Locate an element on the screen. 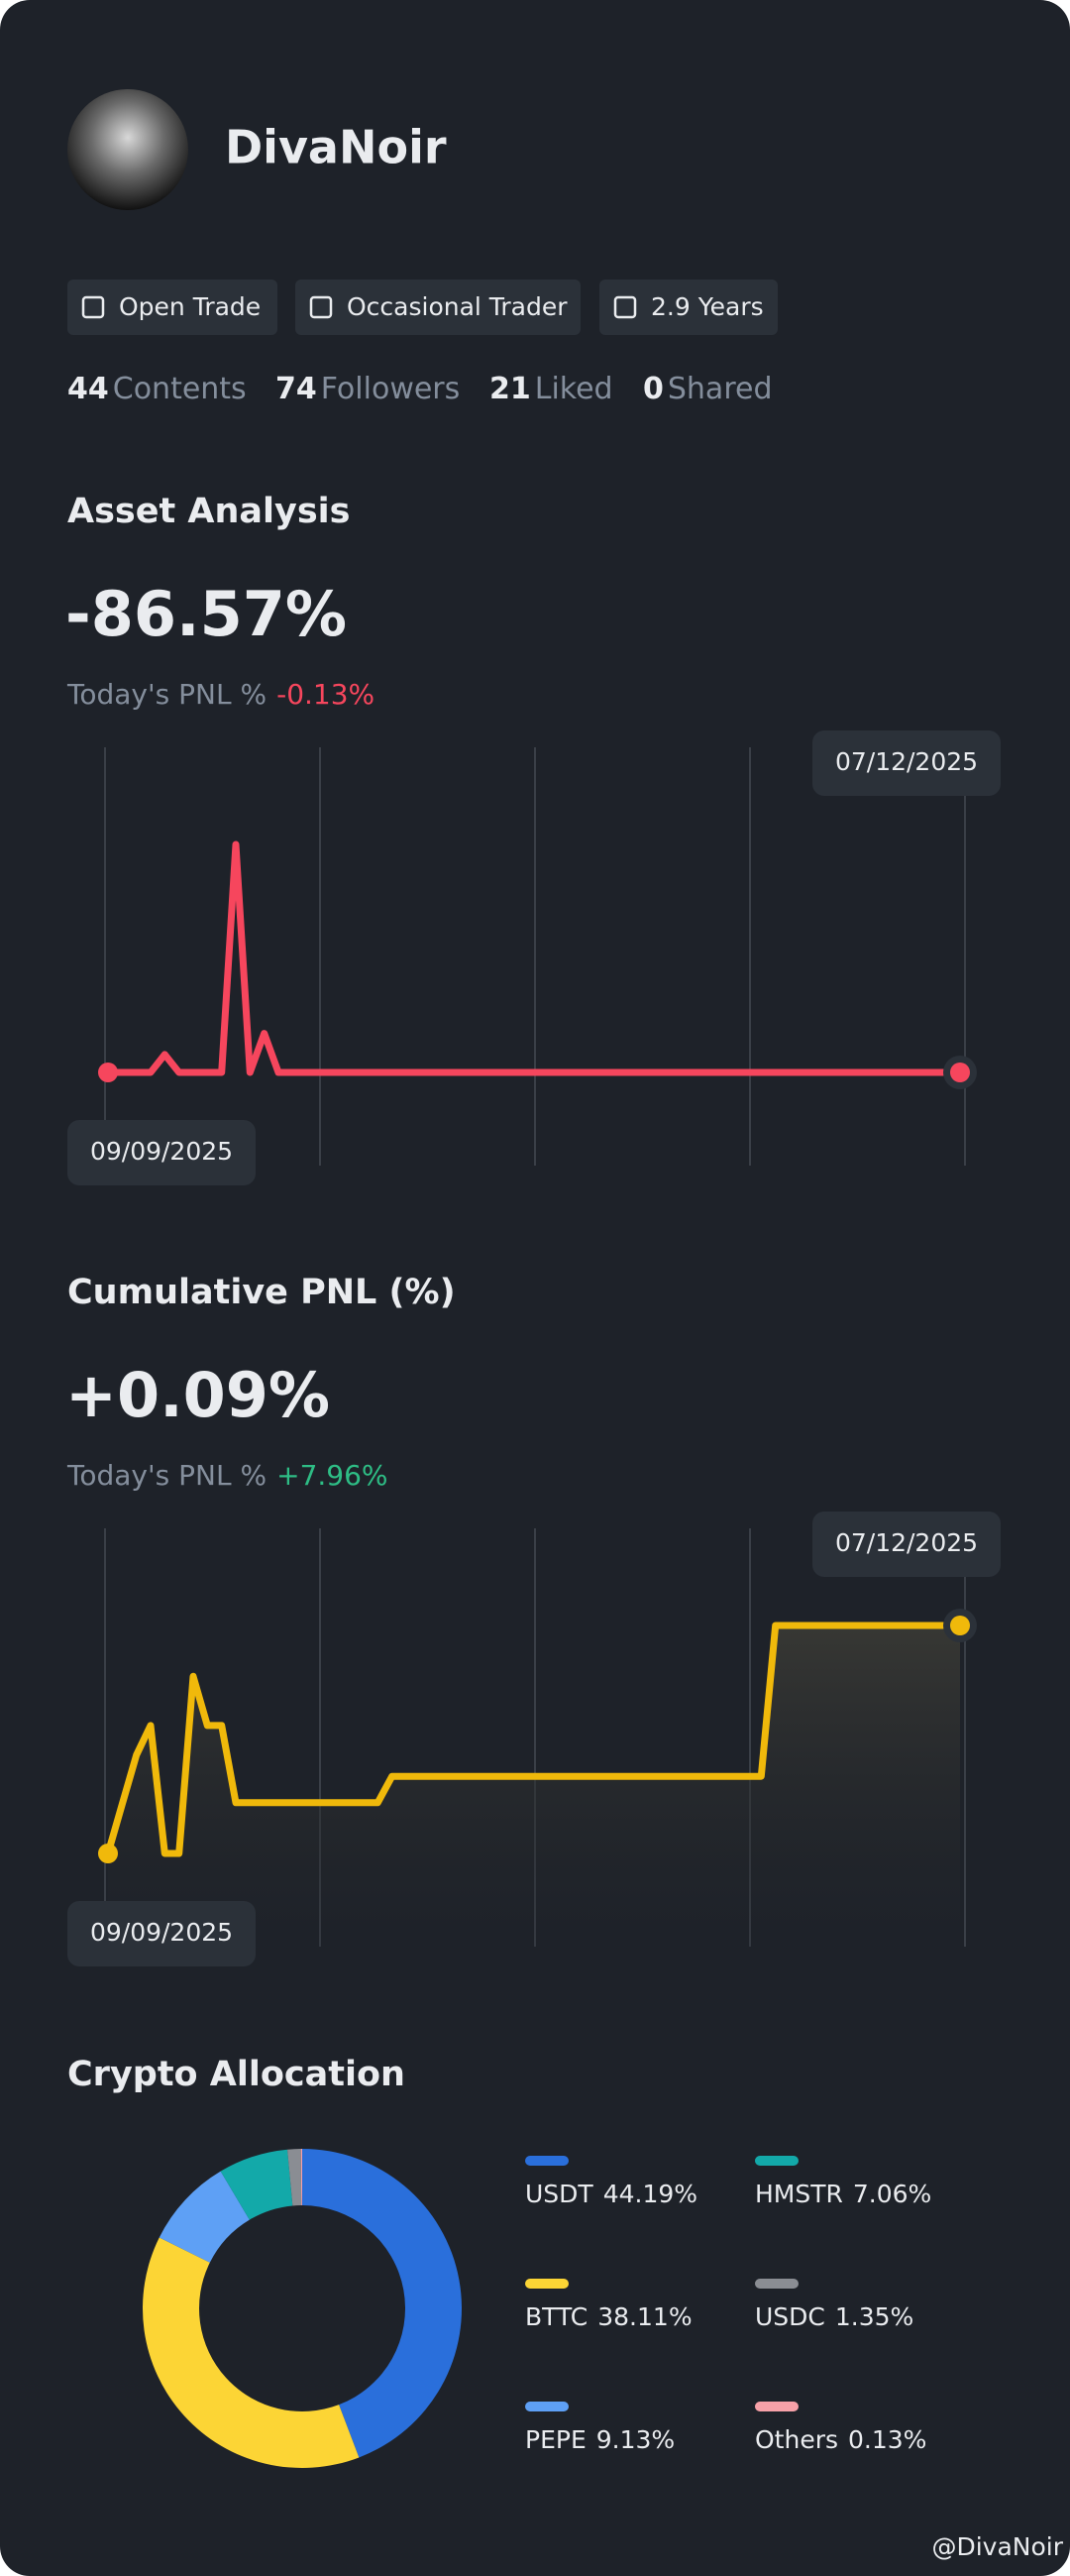 This screenshot has width=1070, height=2576. legend-name: USDT is located at coordinates (559, 2194).